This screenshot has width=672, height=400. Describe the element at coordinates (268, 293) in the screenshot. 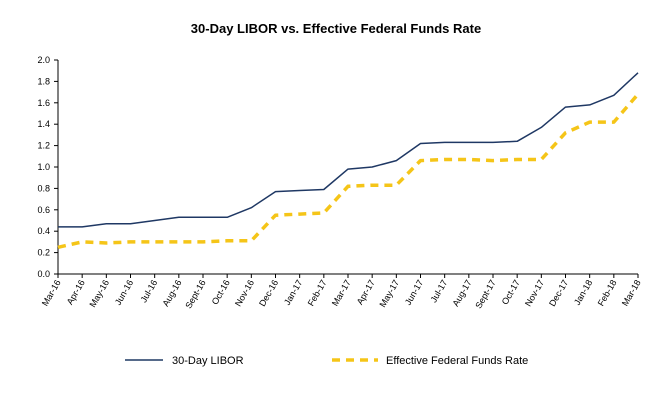

I see `x-tick-label: Dec-16` at that location.